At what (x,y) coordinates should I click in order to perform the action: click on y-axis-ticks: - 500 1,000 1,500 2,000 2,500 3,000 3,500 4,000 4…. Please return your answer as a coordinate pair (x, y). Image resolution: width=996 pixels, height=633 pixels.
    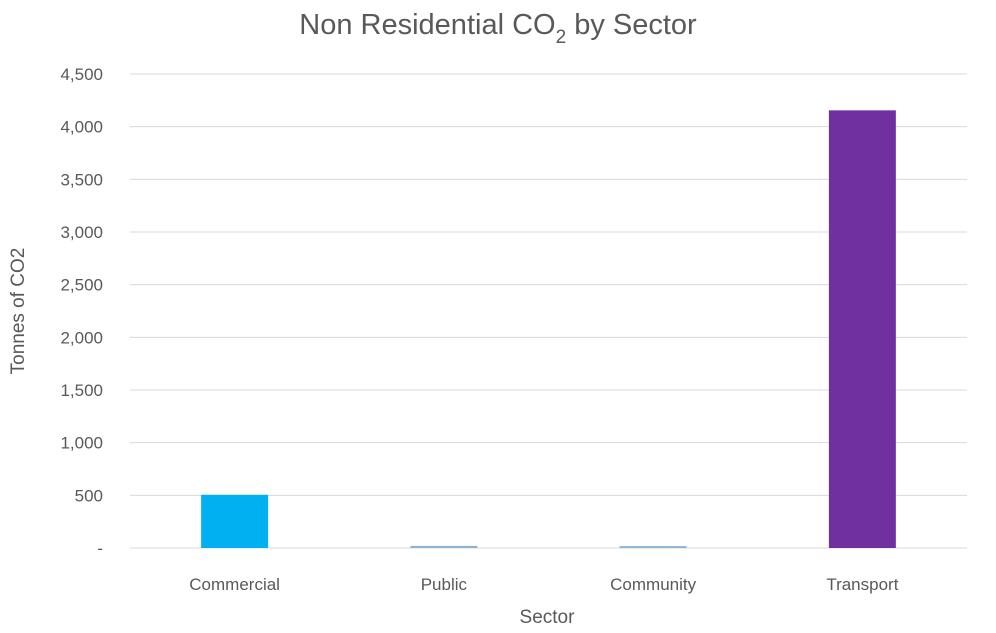
    Looking at the image, I should click on (81, 311).